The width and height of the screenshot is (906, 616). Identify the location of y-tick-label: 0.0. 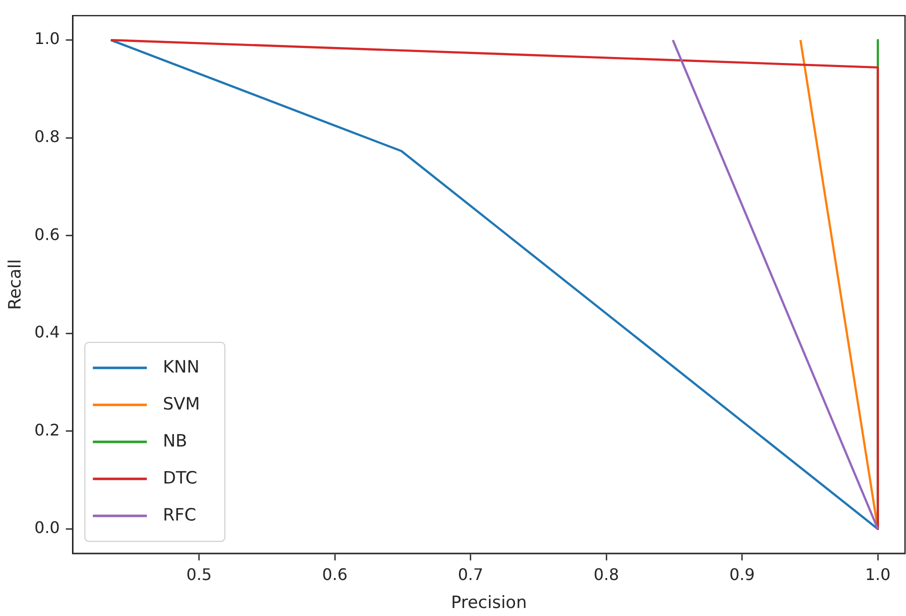
(47, 528).